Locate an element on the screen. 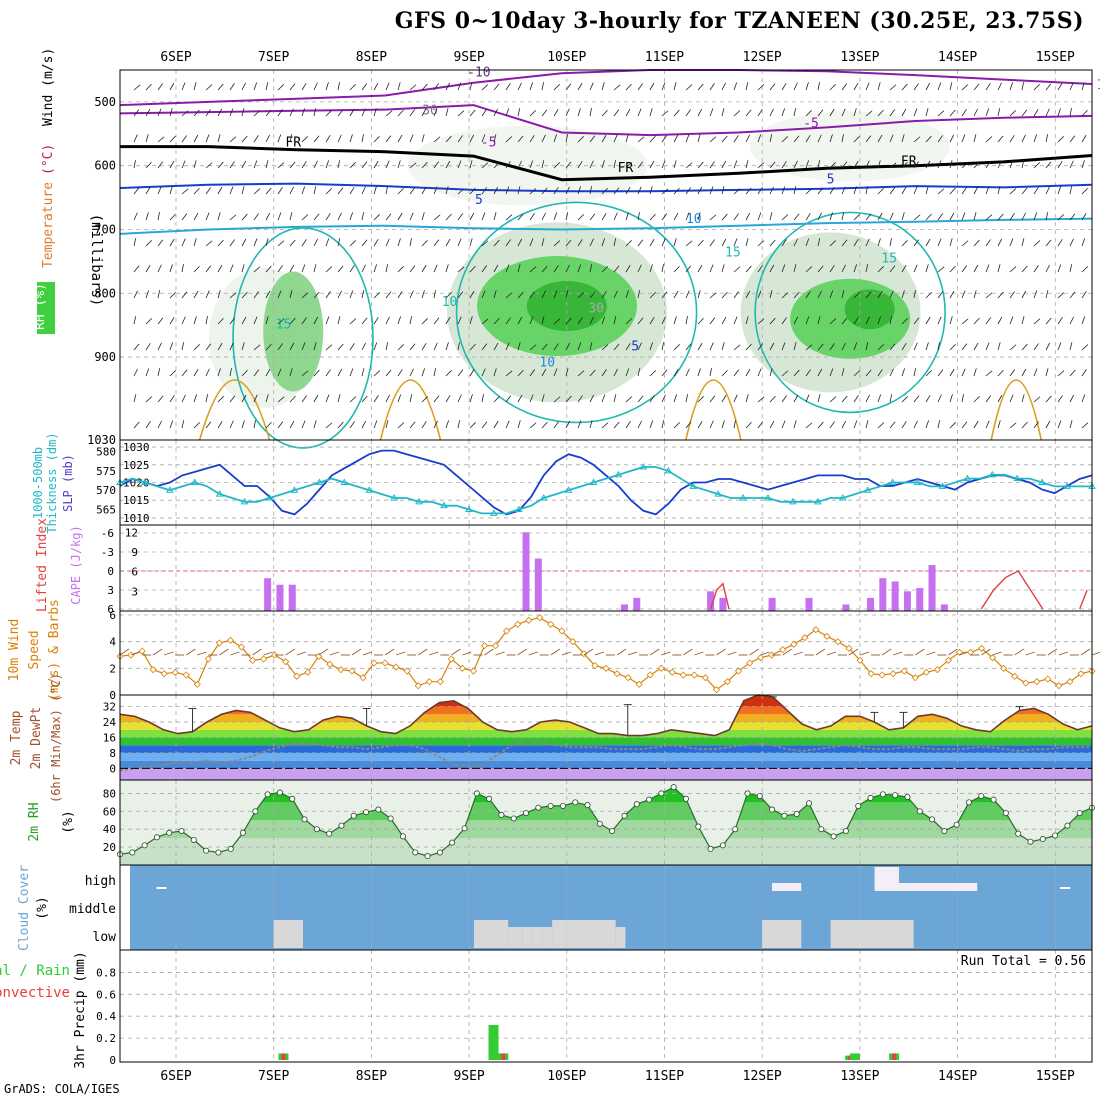  date-label-top: 13SEP is located at coordinates (859, 57).